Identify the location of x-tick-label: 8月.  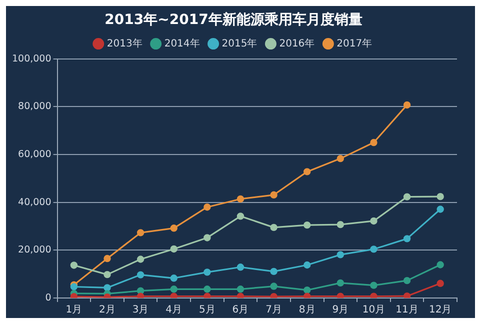
(307, 310).